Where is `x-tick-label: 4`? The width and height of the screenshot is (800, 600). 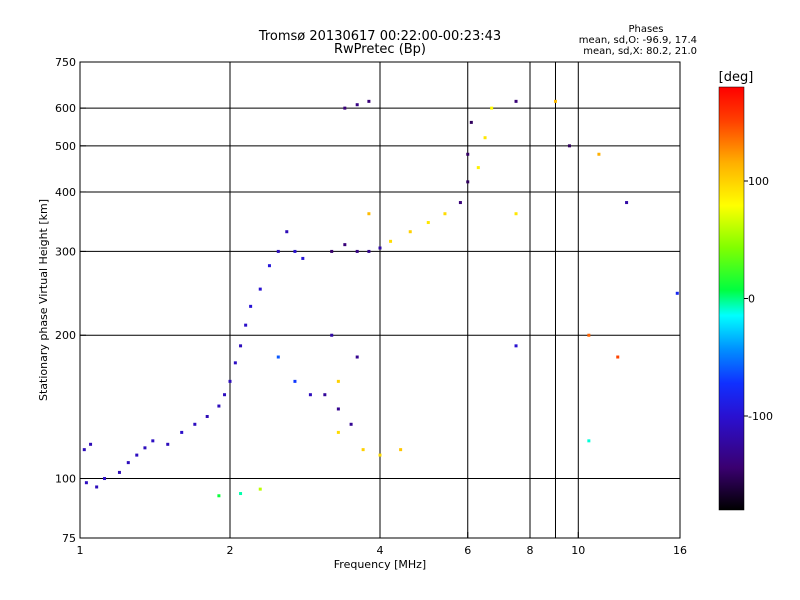
x-tick-label: 4 is located at coordinates (380, 550).